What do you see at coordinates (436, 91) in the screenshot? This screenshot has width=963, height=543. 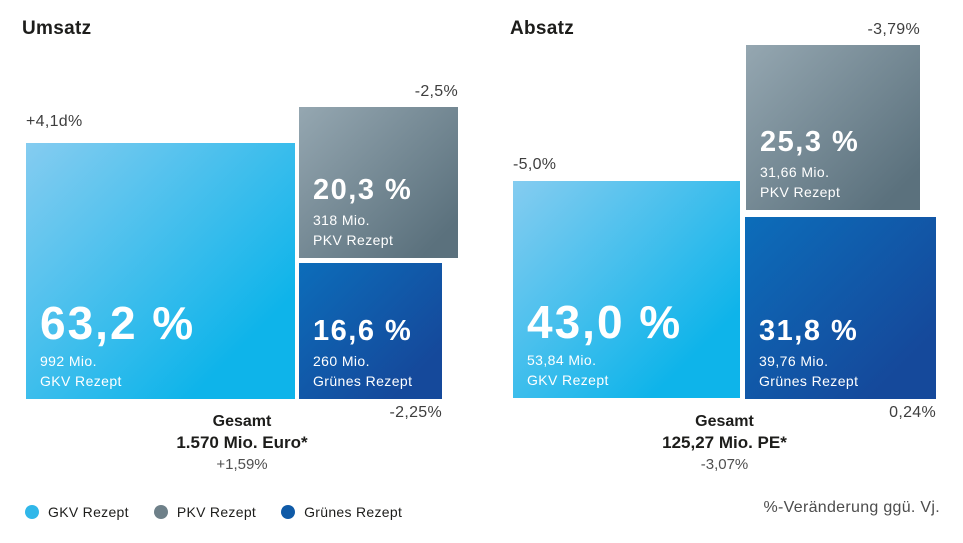 I see `umsatz-pkv-change-label: -2,5%` at bounding box center [436, 91].